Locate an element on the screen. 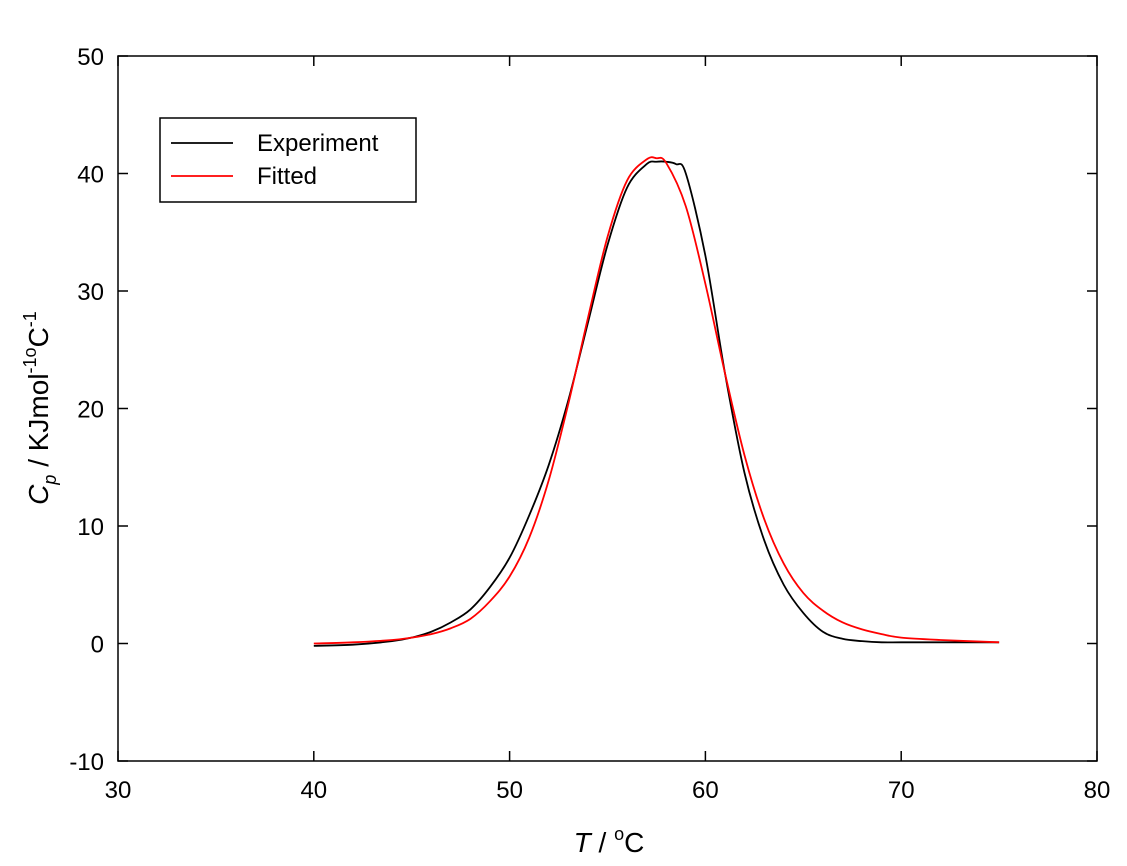 The image size is (1127, 866). legend-box is located at coordinates (288, 160).